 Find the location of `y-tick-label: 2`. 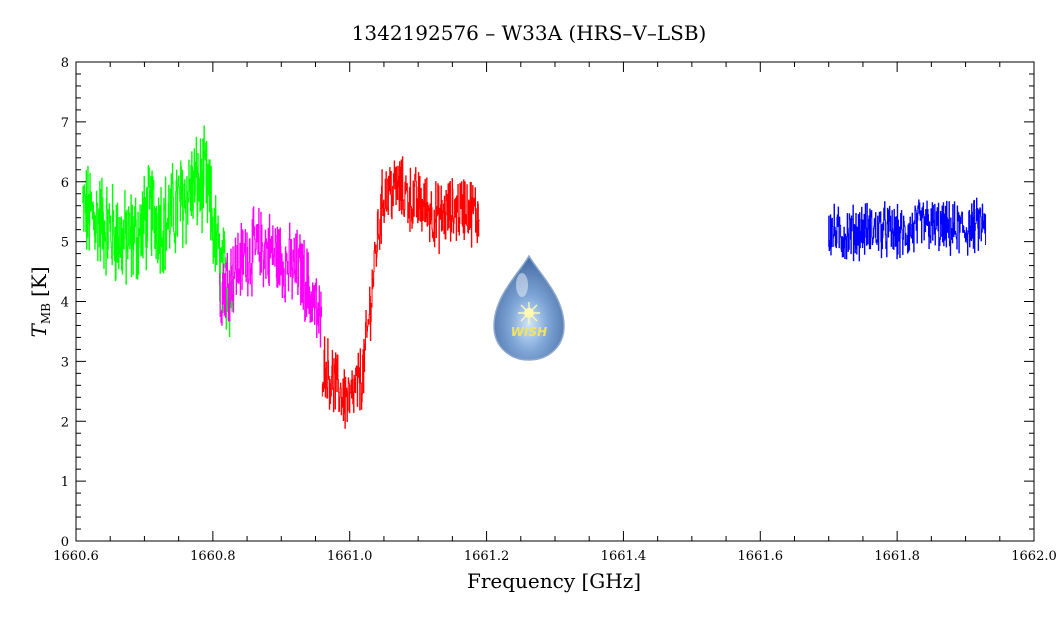

y-tick-label: 2 is located at coordinates (65, 422).